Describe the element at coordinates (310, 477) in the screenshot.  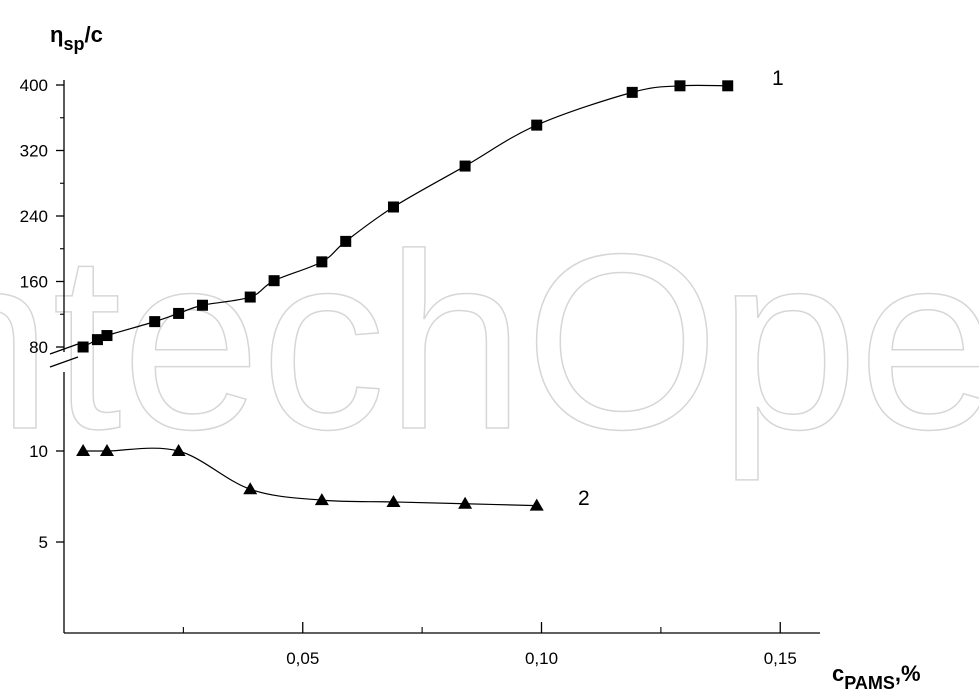
I see `series-2-curve` at that location.